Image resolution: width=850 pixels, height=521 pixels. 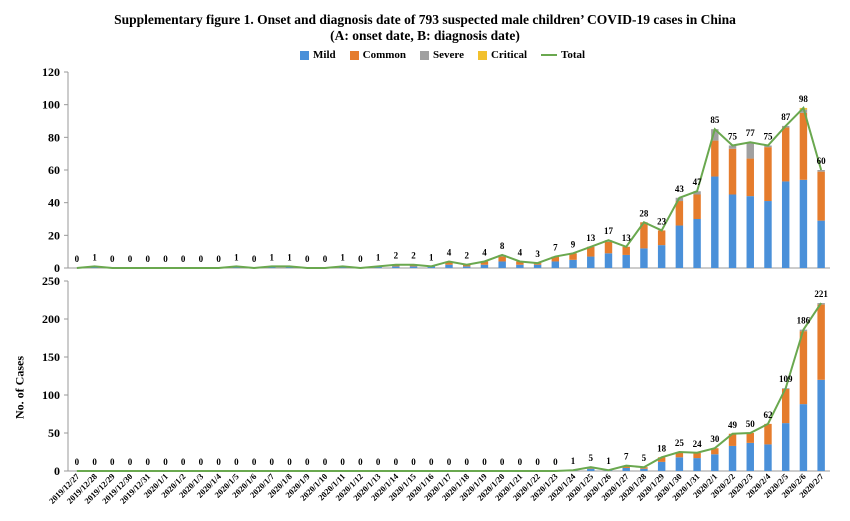 I want to click on data-label-a: 47, so click(x=698, y=182).